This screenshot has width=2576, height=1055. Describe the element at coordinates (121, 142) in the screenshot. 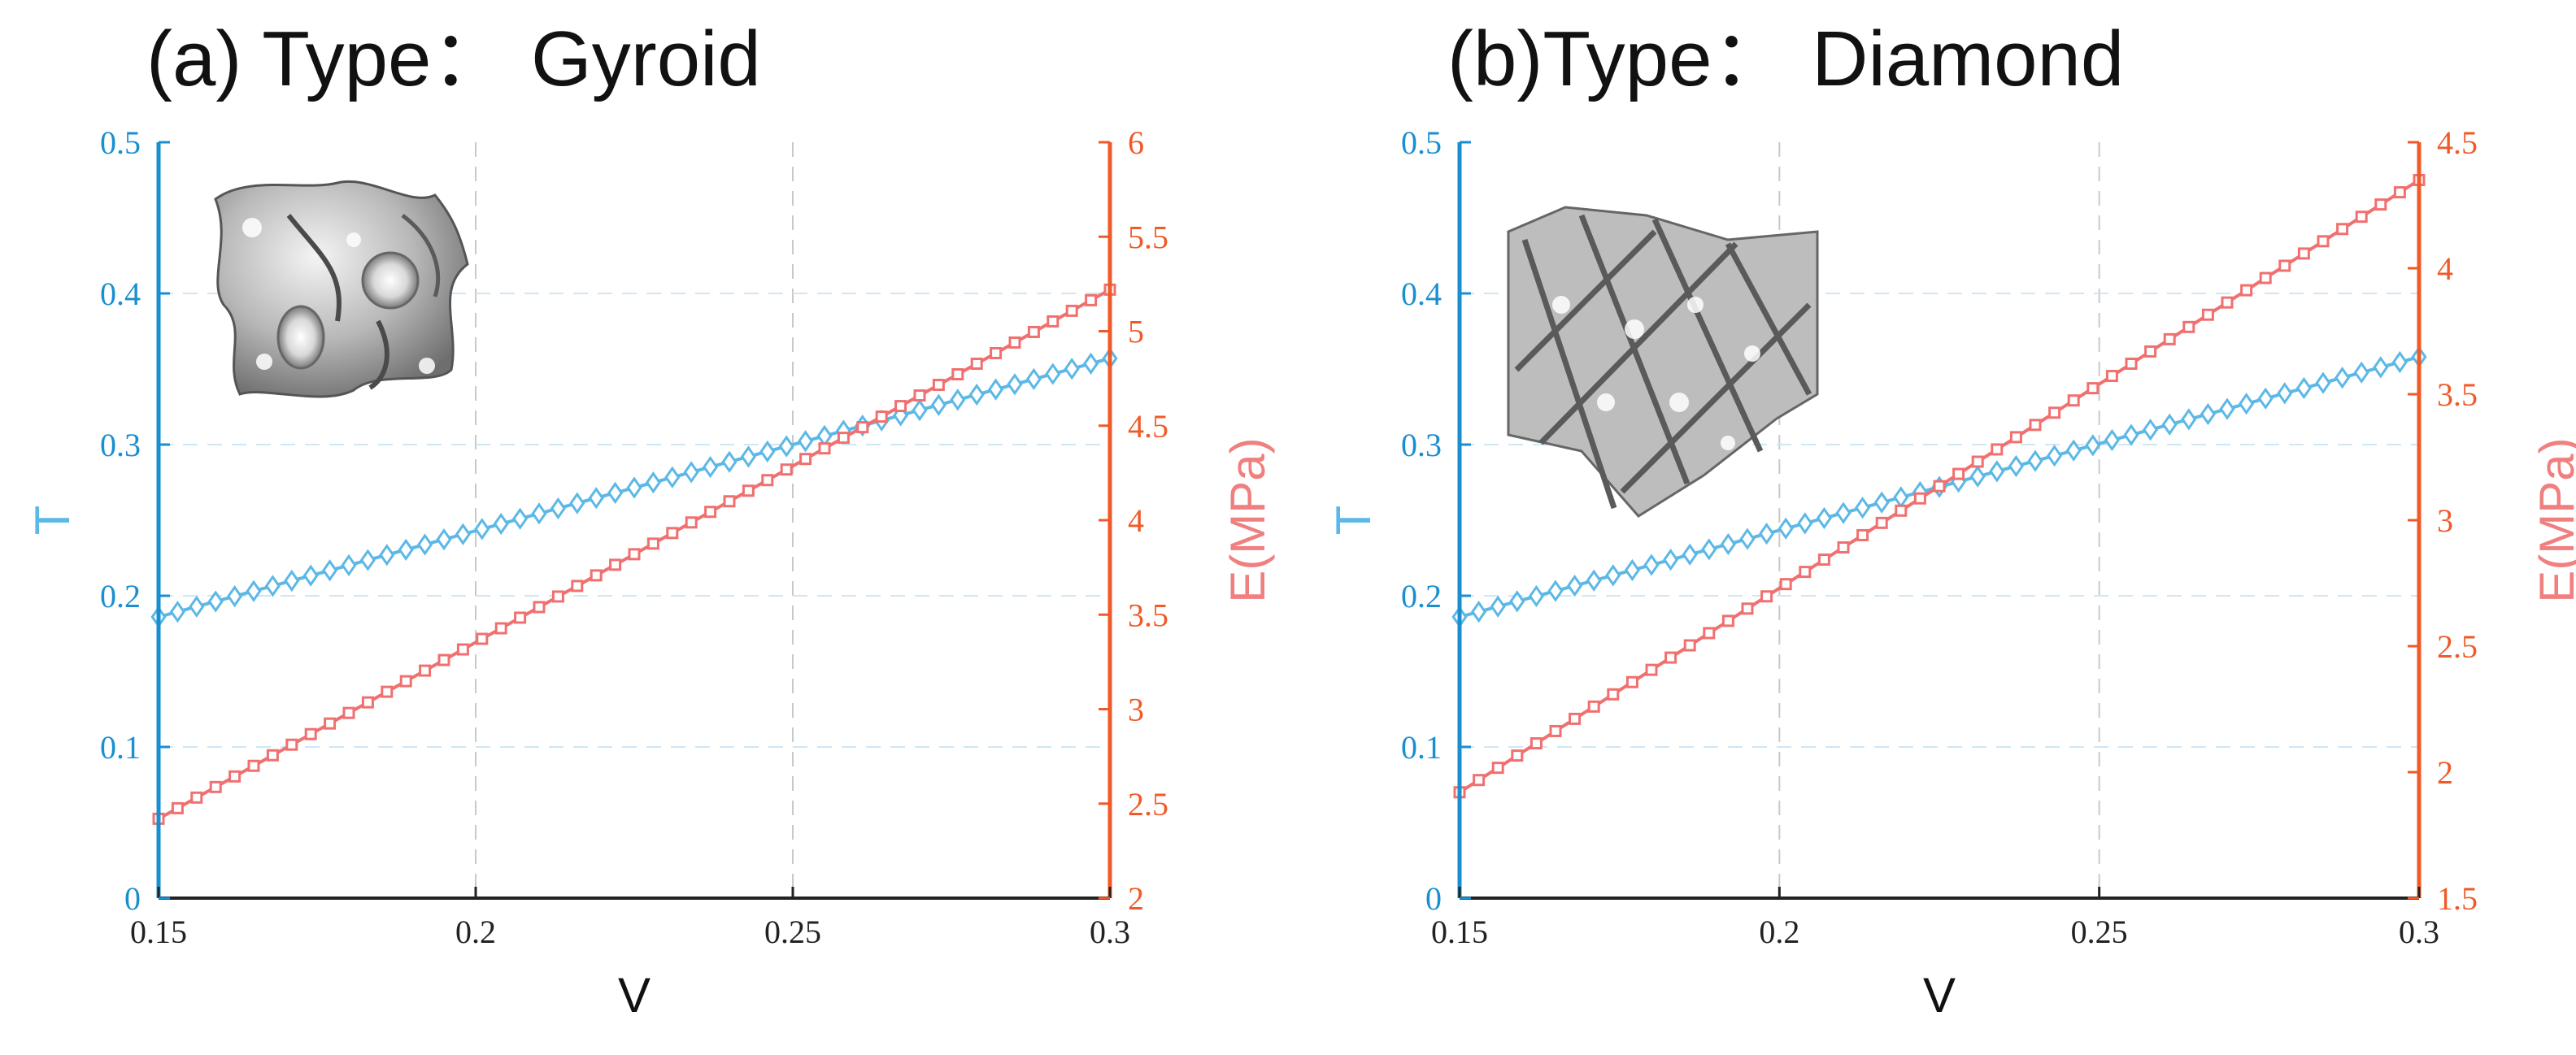

I see `y-tick-label: 0.5` at that location.